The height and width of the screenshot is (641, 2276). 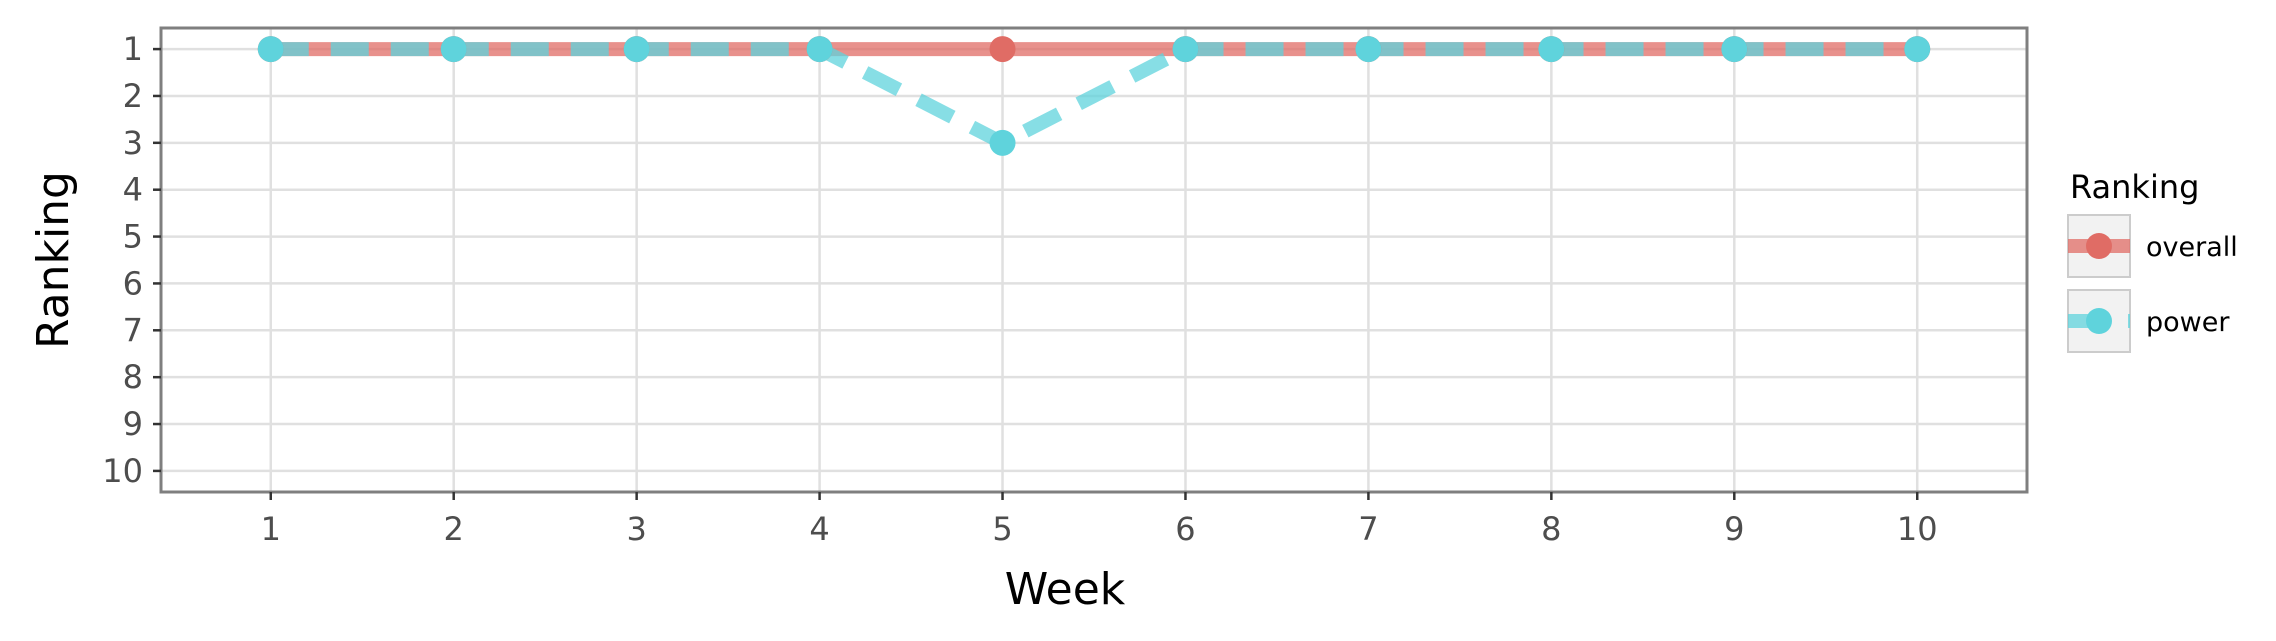 I want to click on legend-label: power, so click(x=2188, y=322).